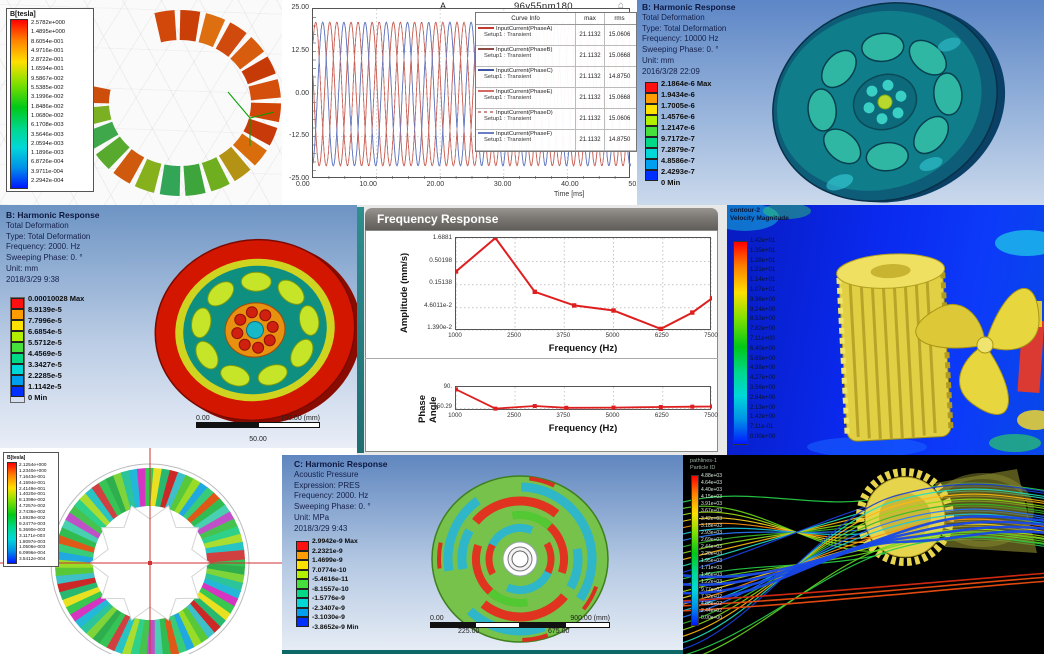 The image size is (1044, 654). I want to click on x-axis-label: Time [ms], so click(569, 194).